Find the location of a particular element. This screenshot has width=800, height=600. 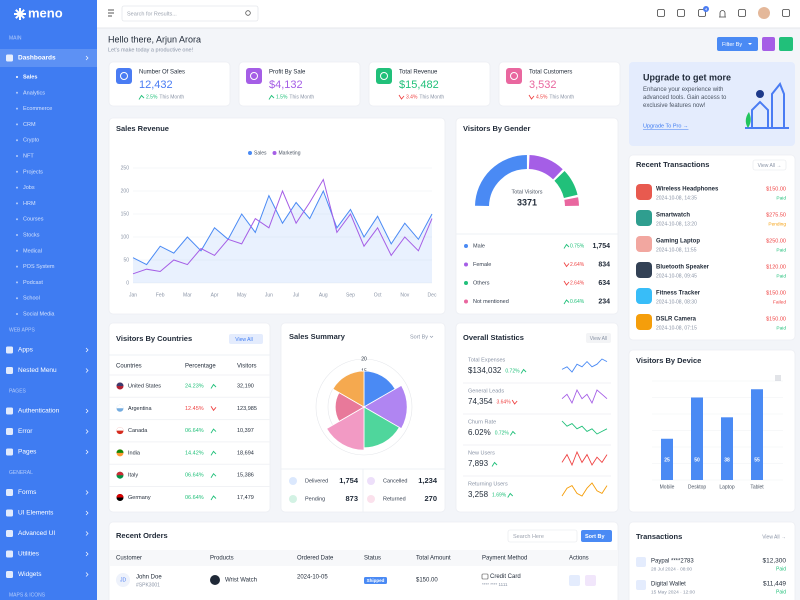

menu-item: UI Elements is located at coordinates (36, 513).